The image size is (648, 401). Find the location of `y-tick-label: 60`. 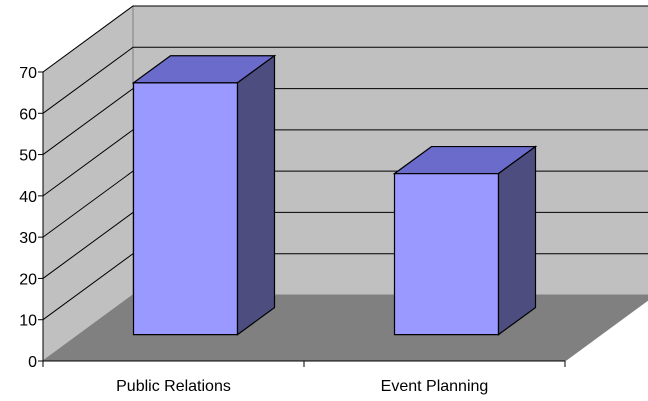

y-tick-label: 60 is located at coordinates (28, 114).